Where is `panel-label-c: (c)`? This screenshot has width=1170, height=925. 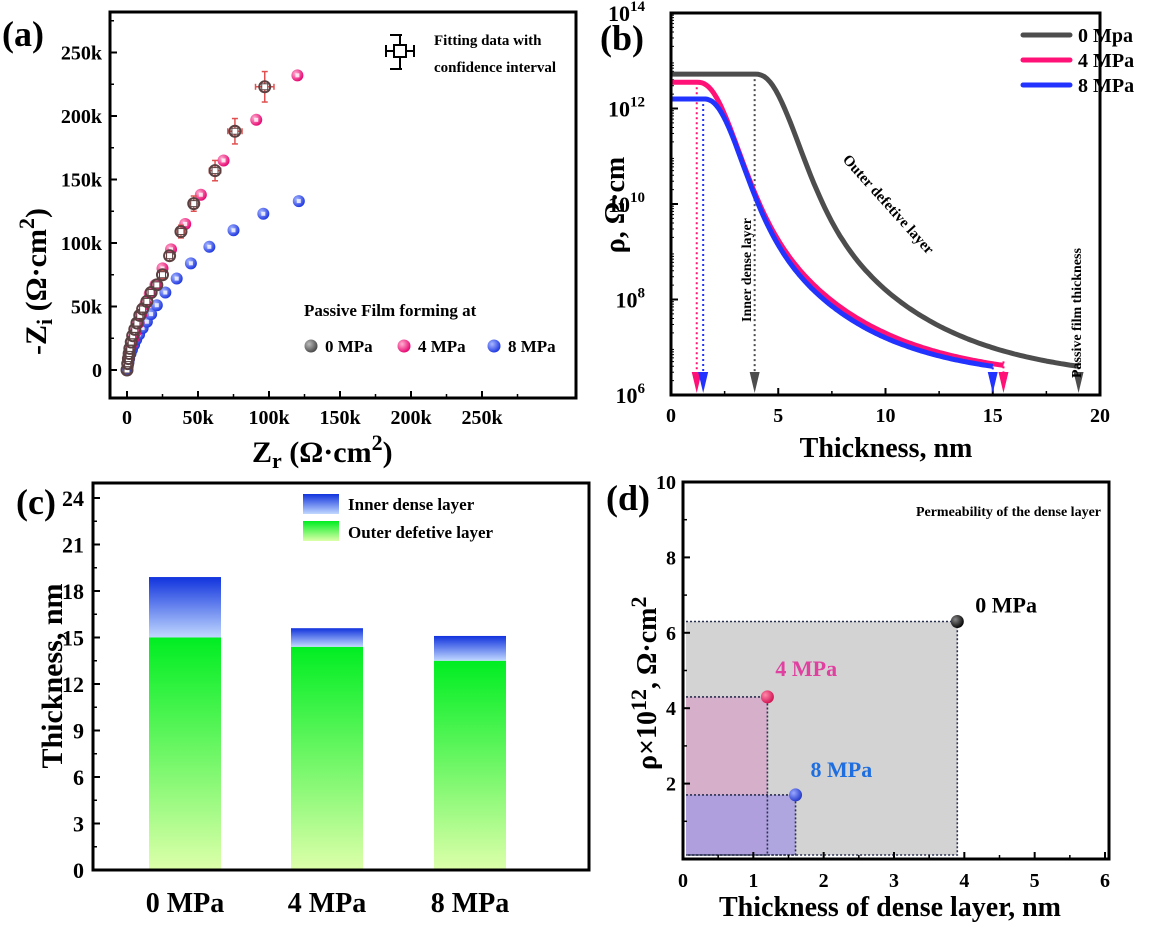 panel-label-c: (c) is located at coordinates (36, 502).